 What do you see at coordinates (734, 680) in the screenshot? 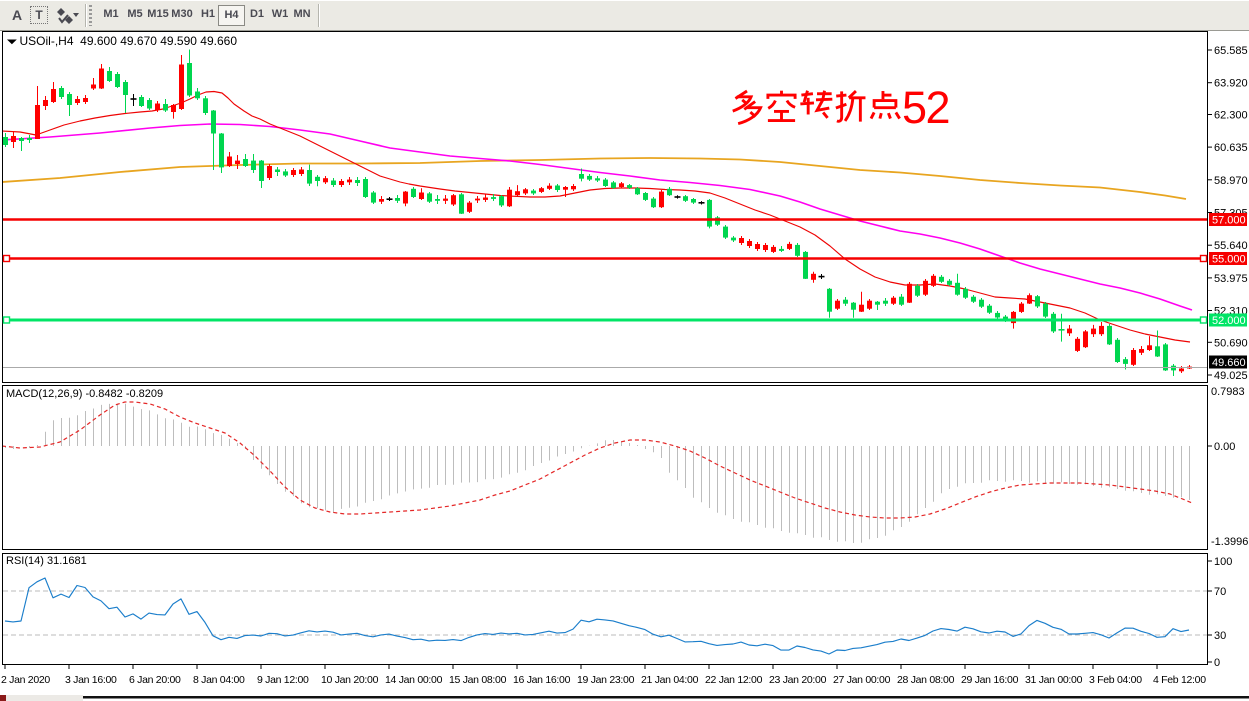
I see `svg-text: 22 Jan 12:00` at bounding box center [734, 680].